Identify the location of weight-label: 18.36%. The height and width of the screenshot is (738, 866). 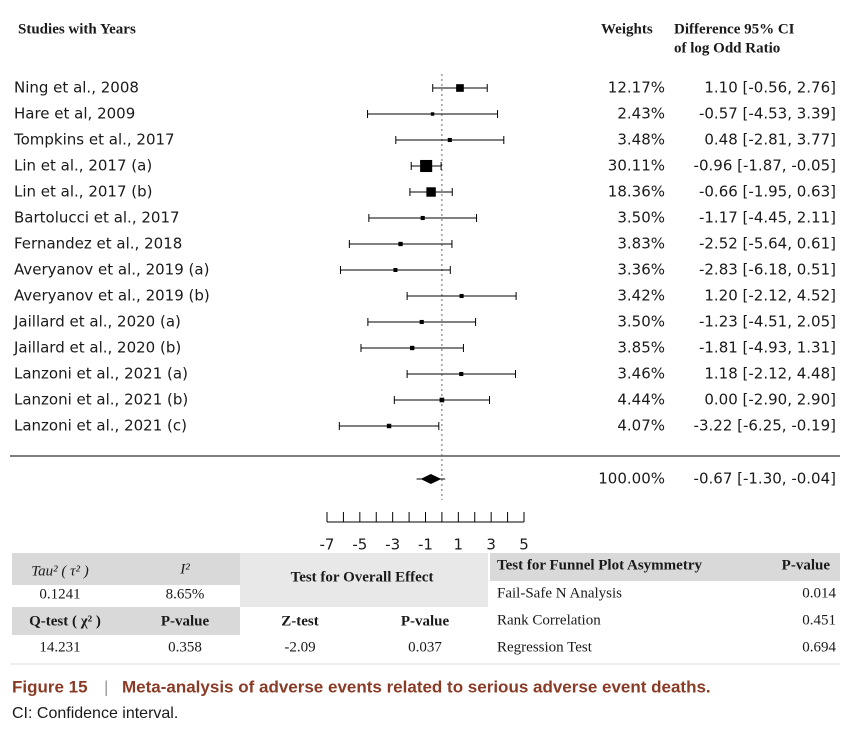
(636, 192).